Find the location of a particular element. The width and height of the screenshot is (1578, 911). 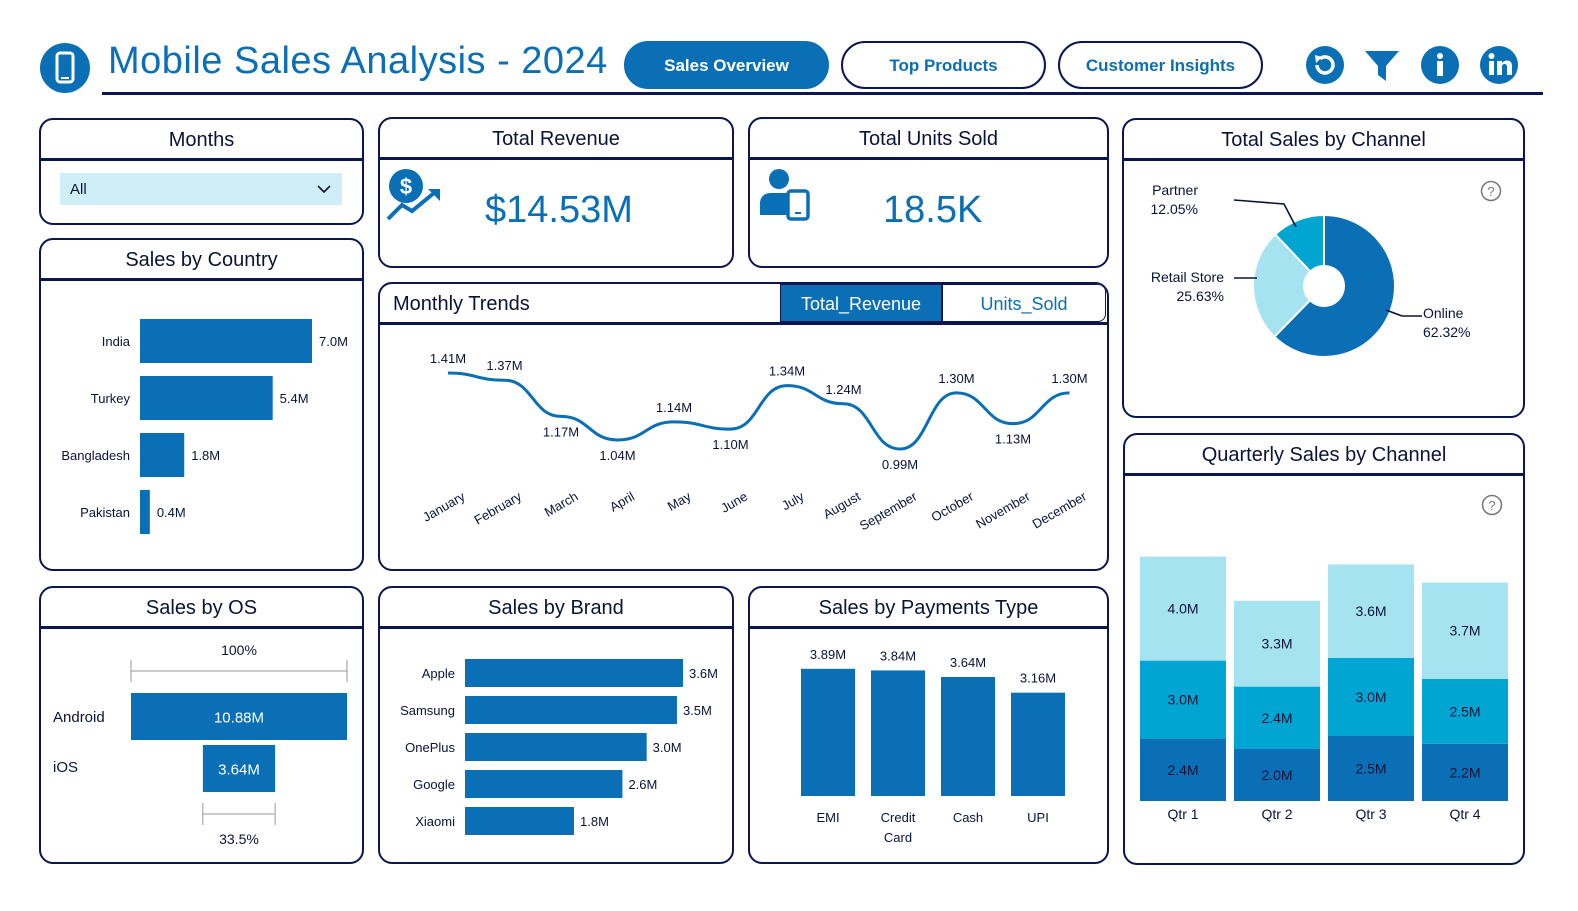

bar-value-label: 3.6M is located at coordinates (703, 673).